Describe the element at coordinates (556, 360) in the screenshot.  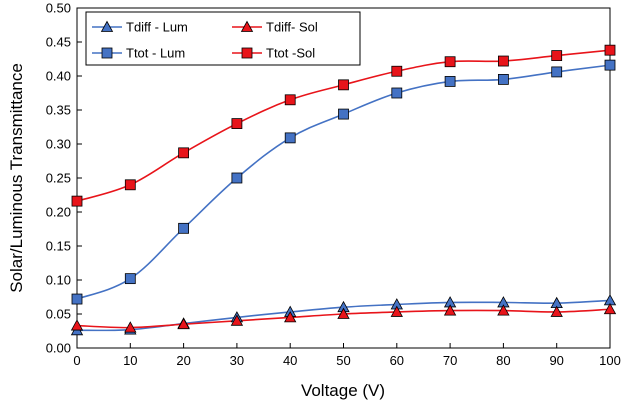
I see `x-tick-label: 90` at that location.